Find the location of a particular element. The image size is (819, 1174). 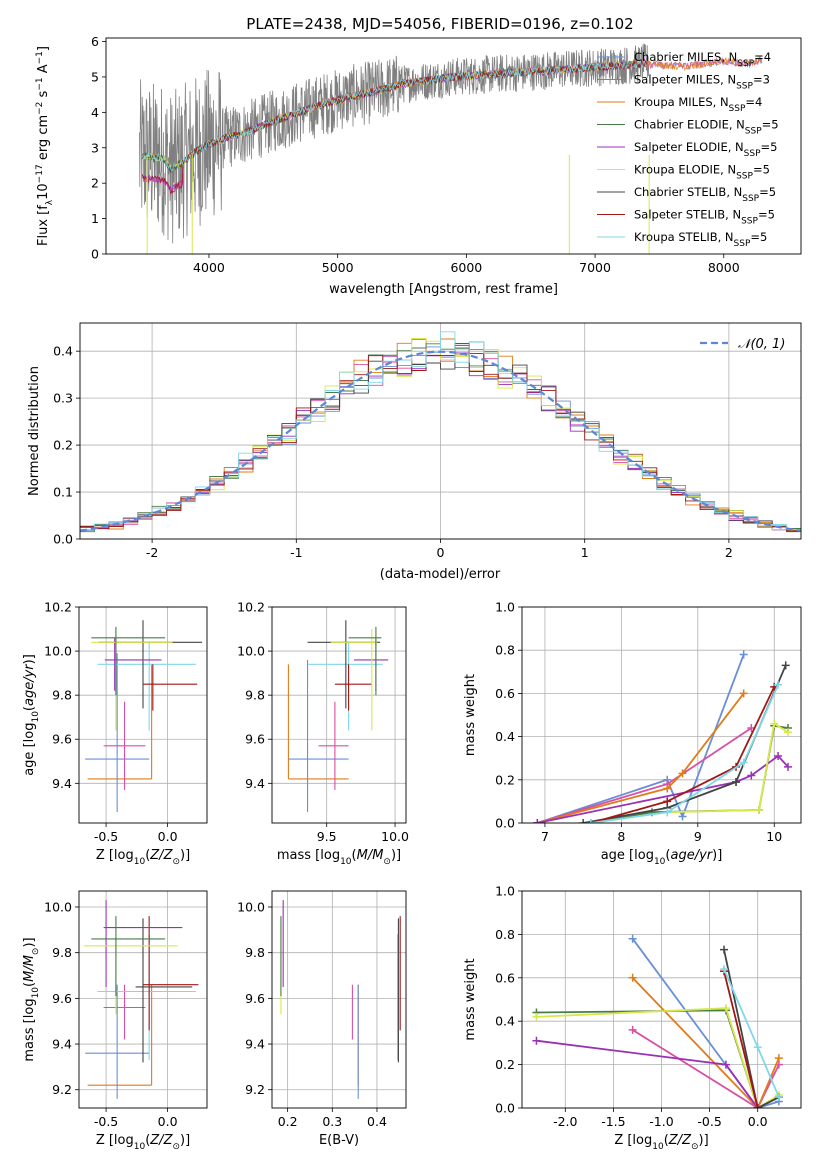

y-tick-label: 0 is located at coordinates (95, 254).